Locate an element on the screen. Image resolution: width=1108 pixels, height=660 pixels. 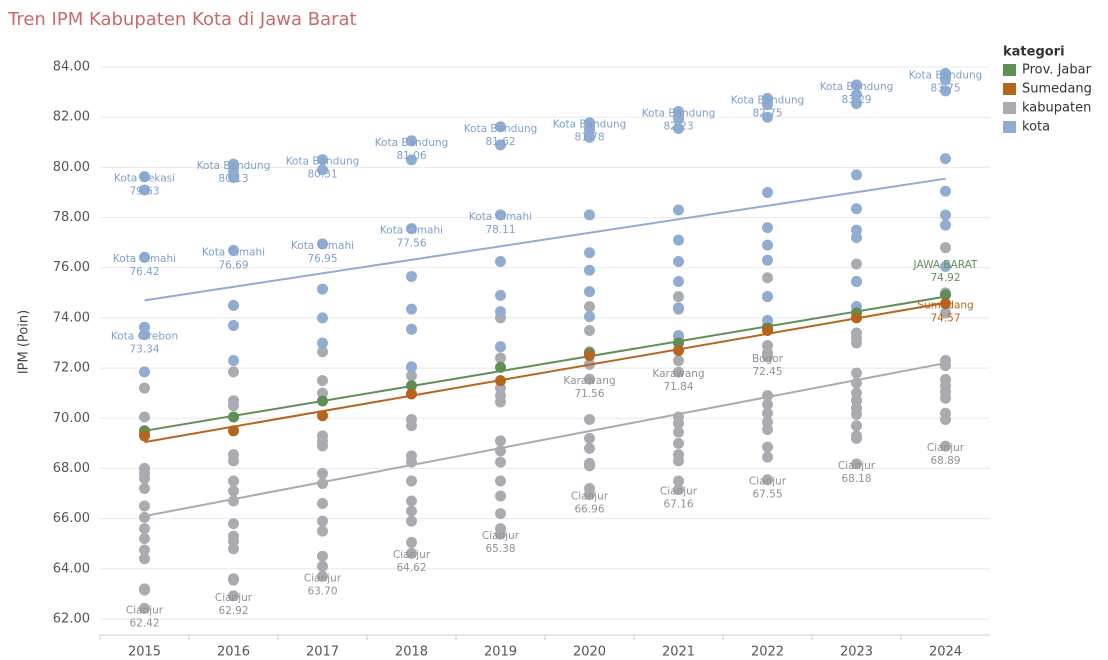
trend-line is located at coordinates (545, 239).